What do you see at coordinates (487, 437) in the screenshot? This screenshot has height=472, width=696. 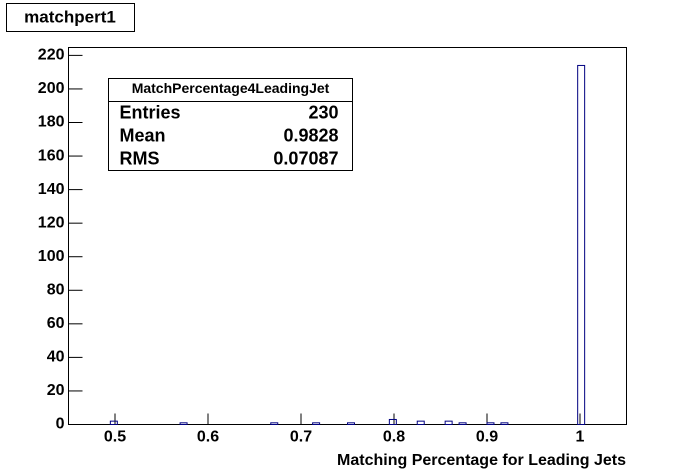 I see `x-tick-label: 0.9` at bounding box center [487, 437].